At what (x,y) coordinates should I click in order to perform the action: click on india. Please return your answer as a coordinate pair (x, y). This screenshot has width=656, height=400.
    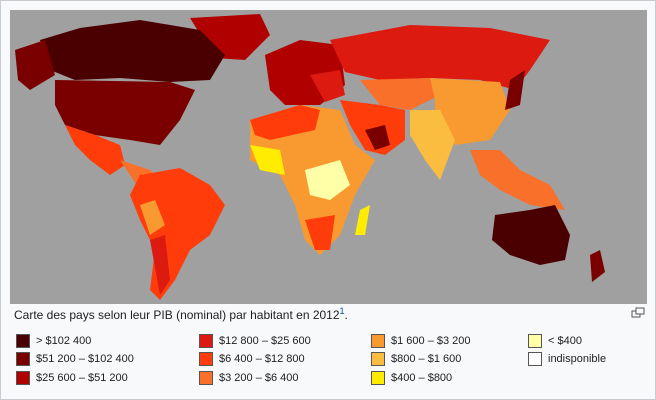
    Looking at the image, I should click on (432, 145).